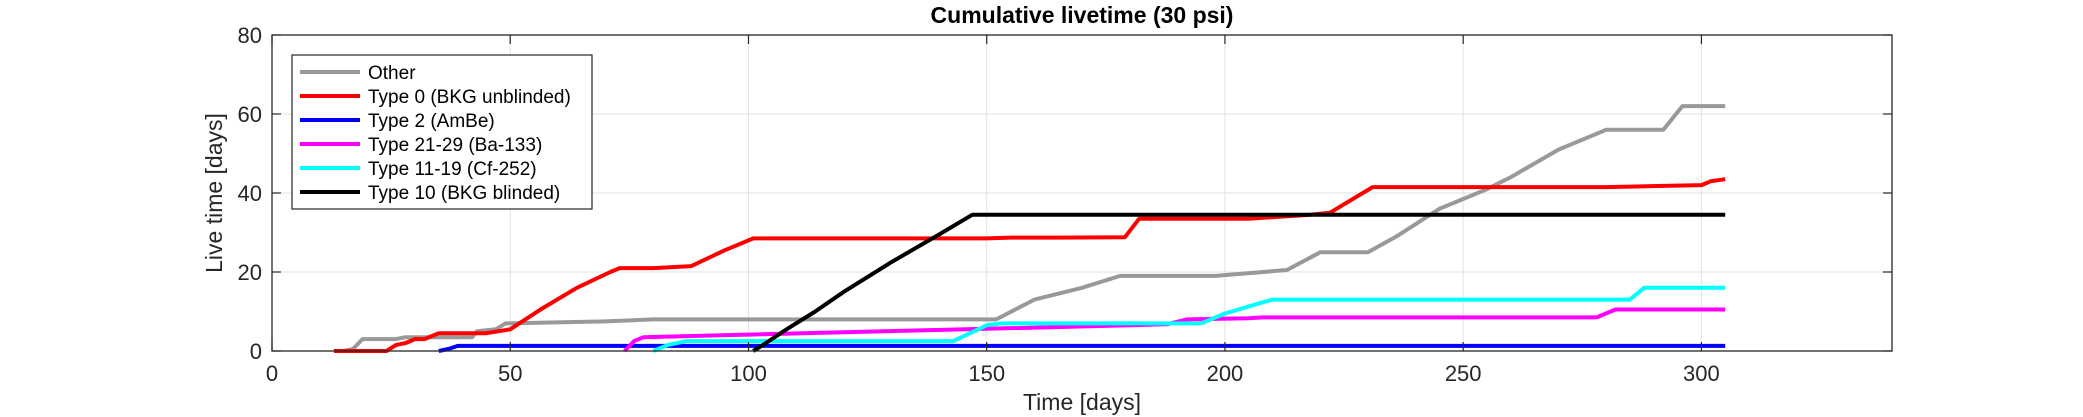 The image size is (2083, 417). Describe the element at coordinates (986, 373) in the screenshot. I see `x-tick-label: 150` at that location.